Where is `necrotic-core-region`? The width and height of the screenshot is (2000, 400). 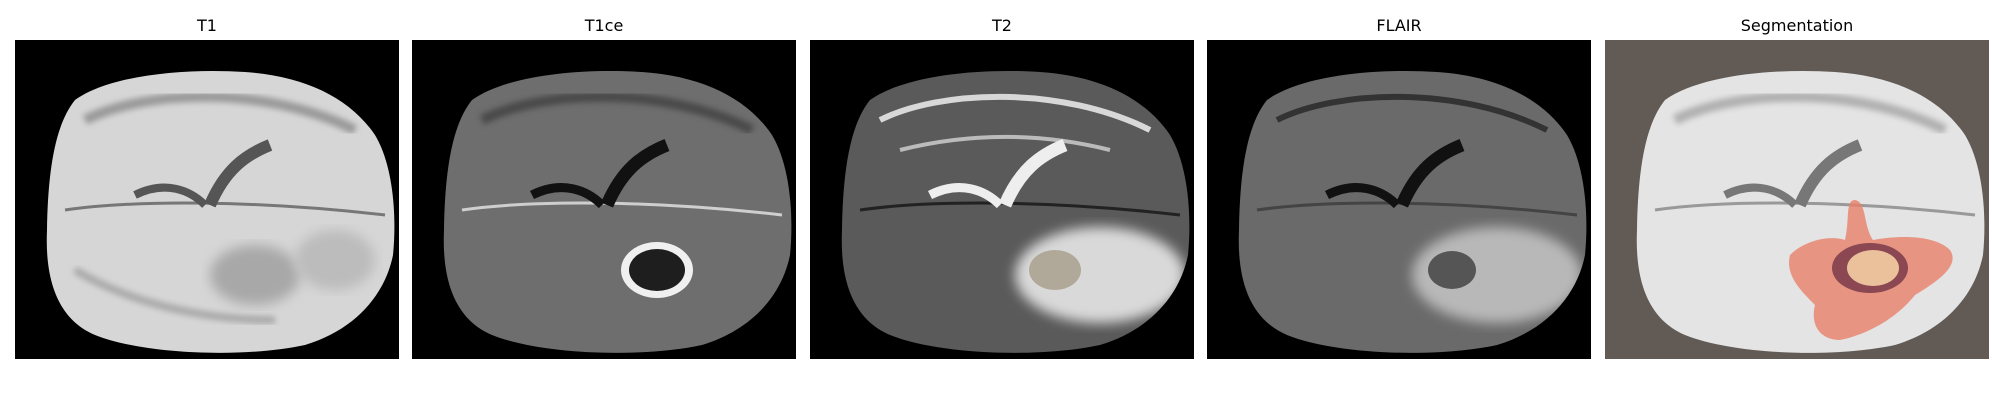 necrotic-core-region is located at coordinates (1873, 268).